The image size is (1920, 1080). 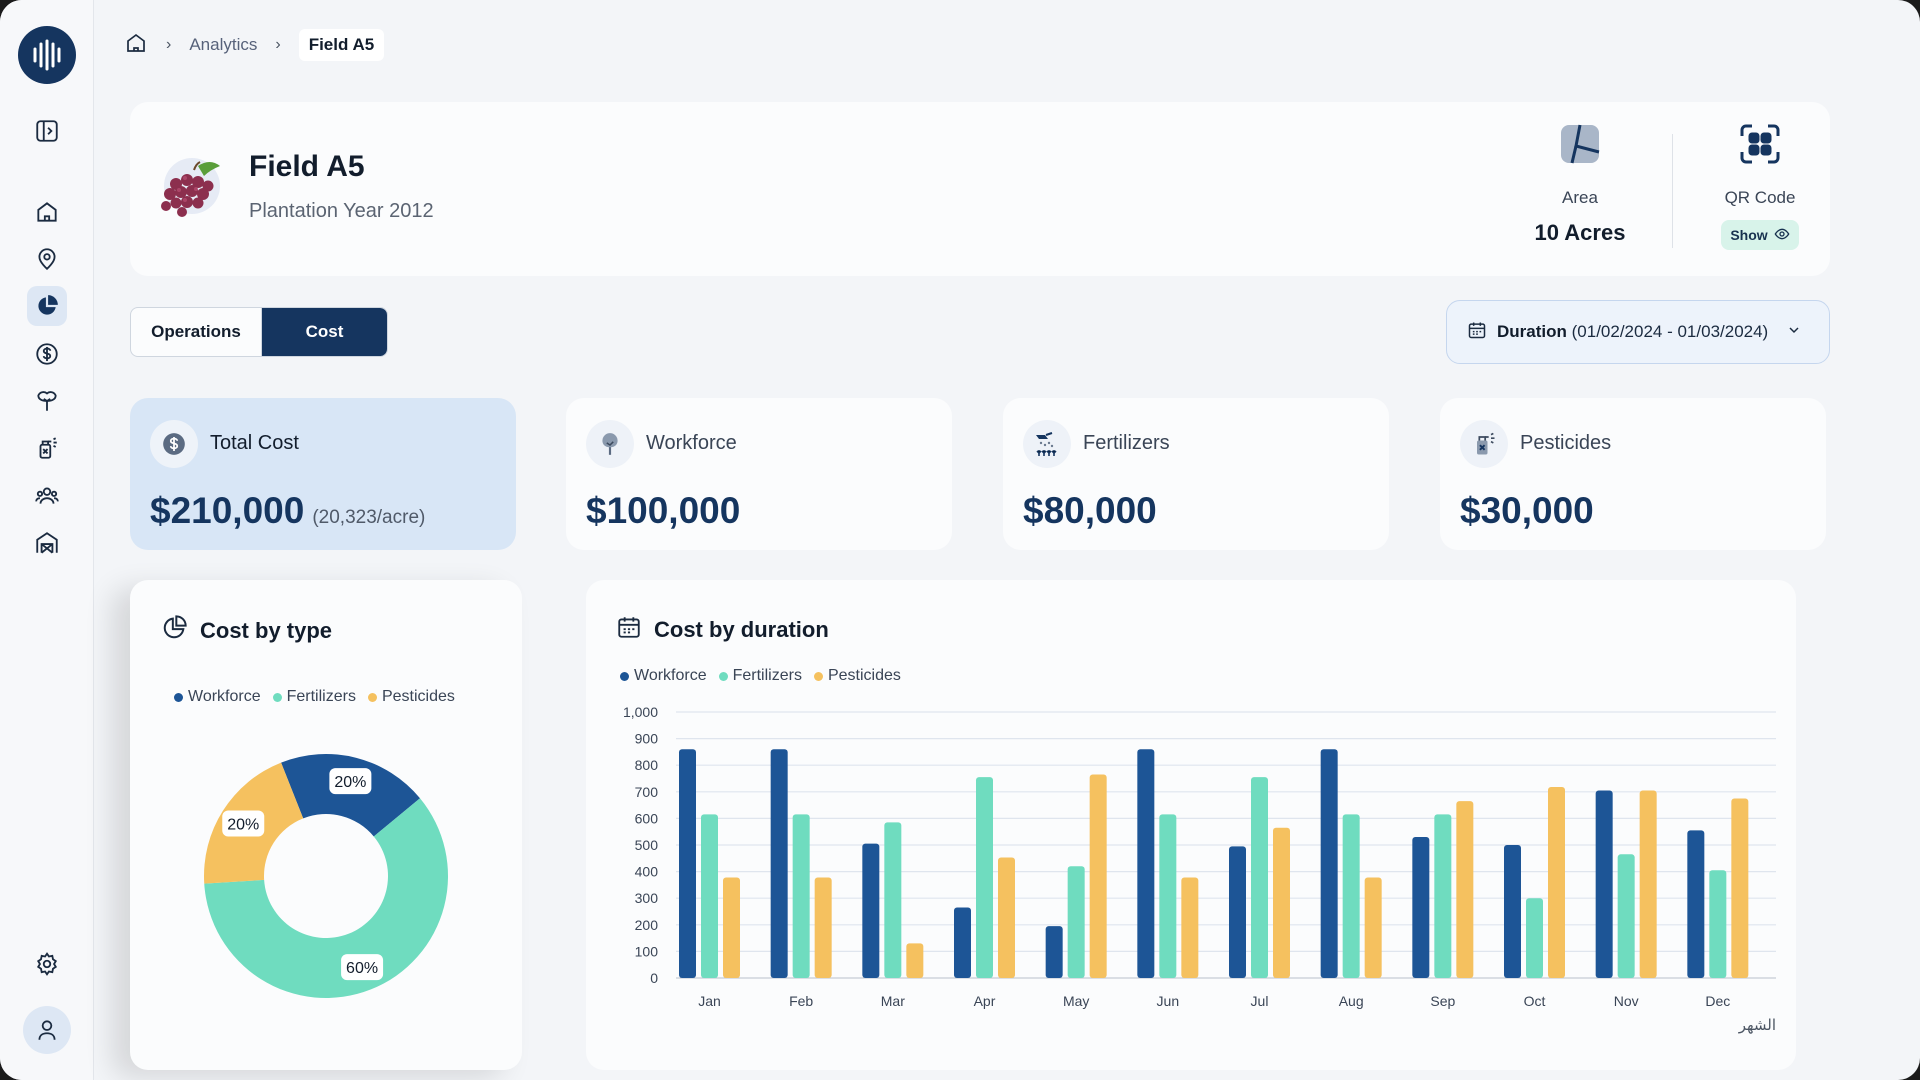 I want to click on duration-label: Duration, so click(x=1532, y=331).